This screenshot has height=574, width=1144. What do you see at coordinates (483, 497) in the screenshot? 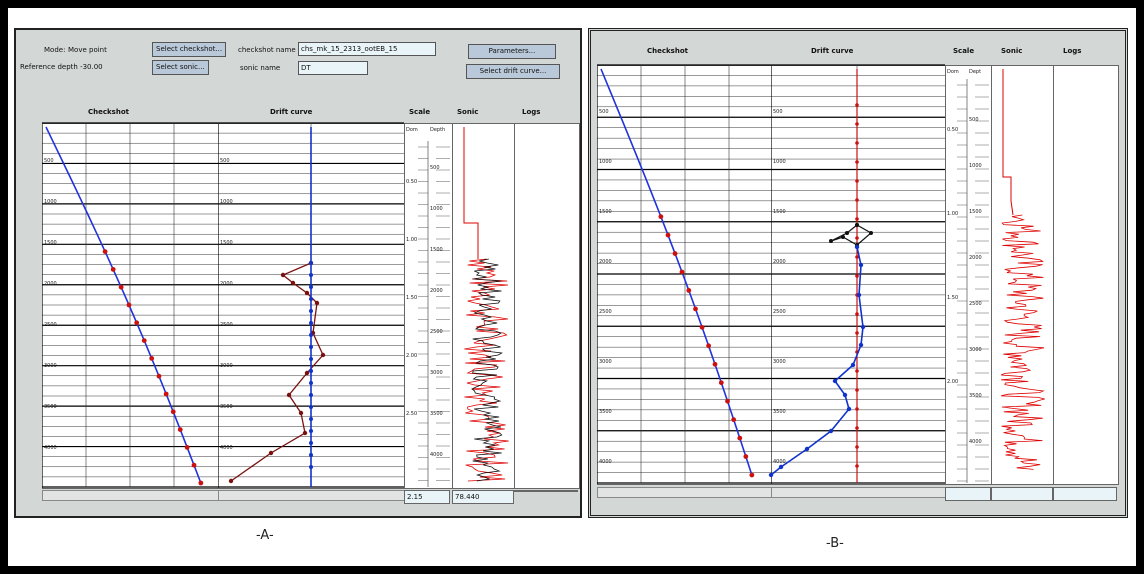
I see `sonic-status-box: 78.440` at bounding box center [483, 497].